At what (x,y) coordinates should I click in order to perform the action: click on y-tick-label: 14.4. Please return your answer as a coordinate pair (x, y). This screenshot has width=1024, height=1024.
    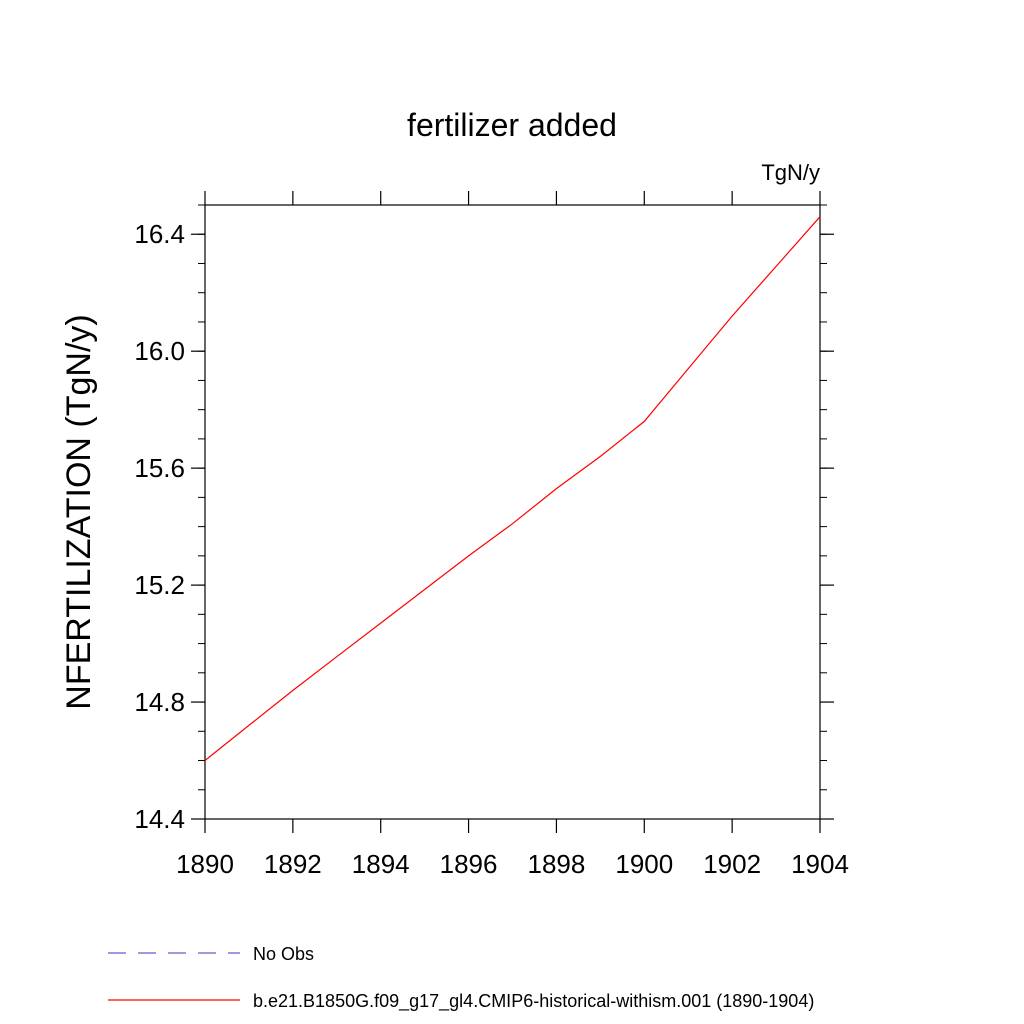
    Looking at the image, I should click on (159, 819).